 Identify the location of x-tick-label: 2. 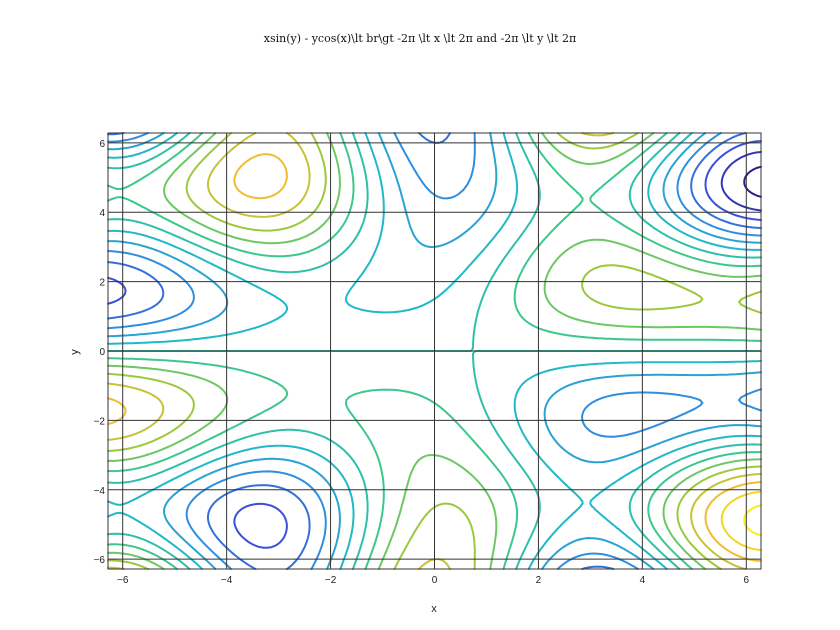
(539, 580).